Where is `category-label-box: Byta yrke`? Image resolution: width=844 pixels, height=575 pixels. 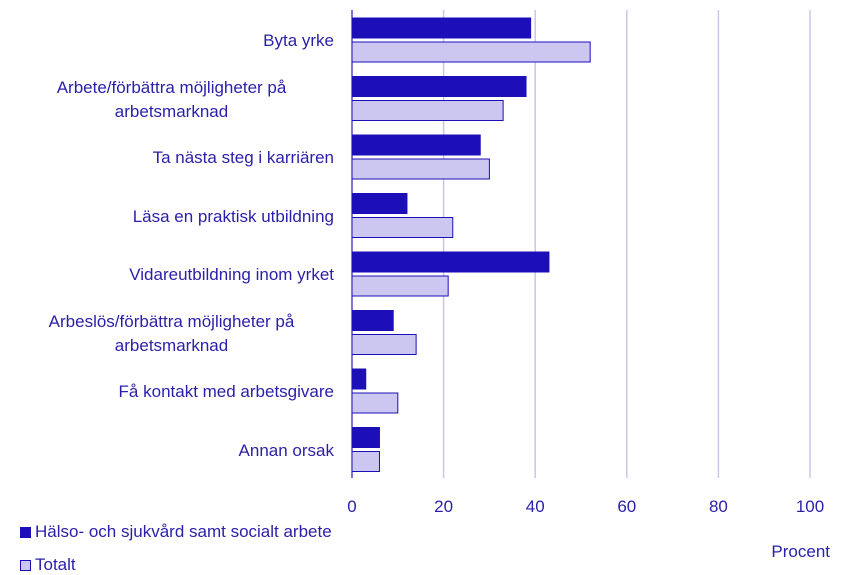
category-label-box: Byta yrke is located at coordinates (298, 41).